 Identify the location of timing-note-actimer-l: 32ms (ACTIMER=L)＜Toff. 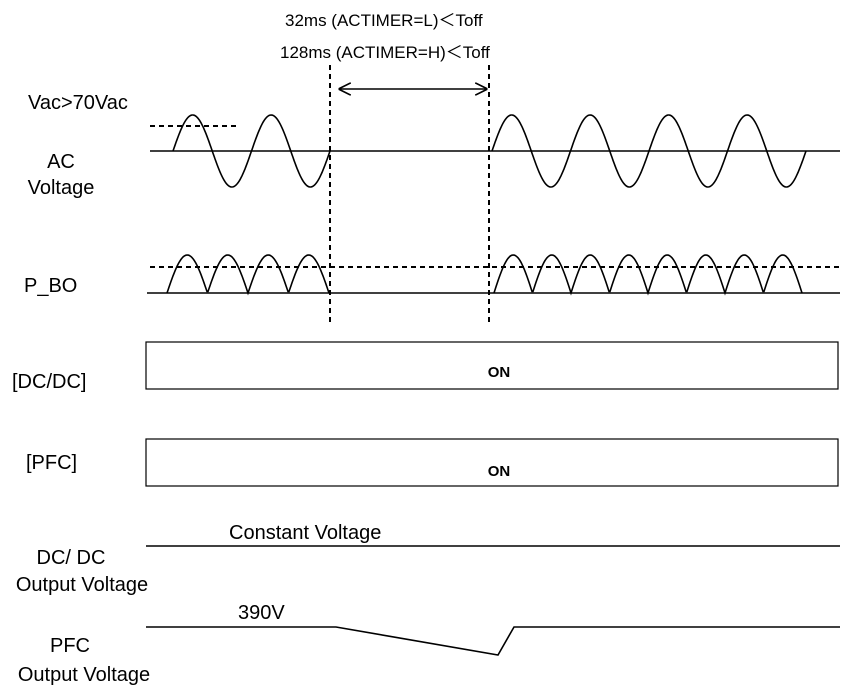
(384, 20).